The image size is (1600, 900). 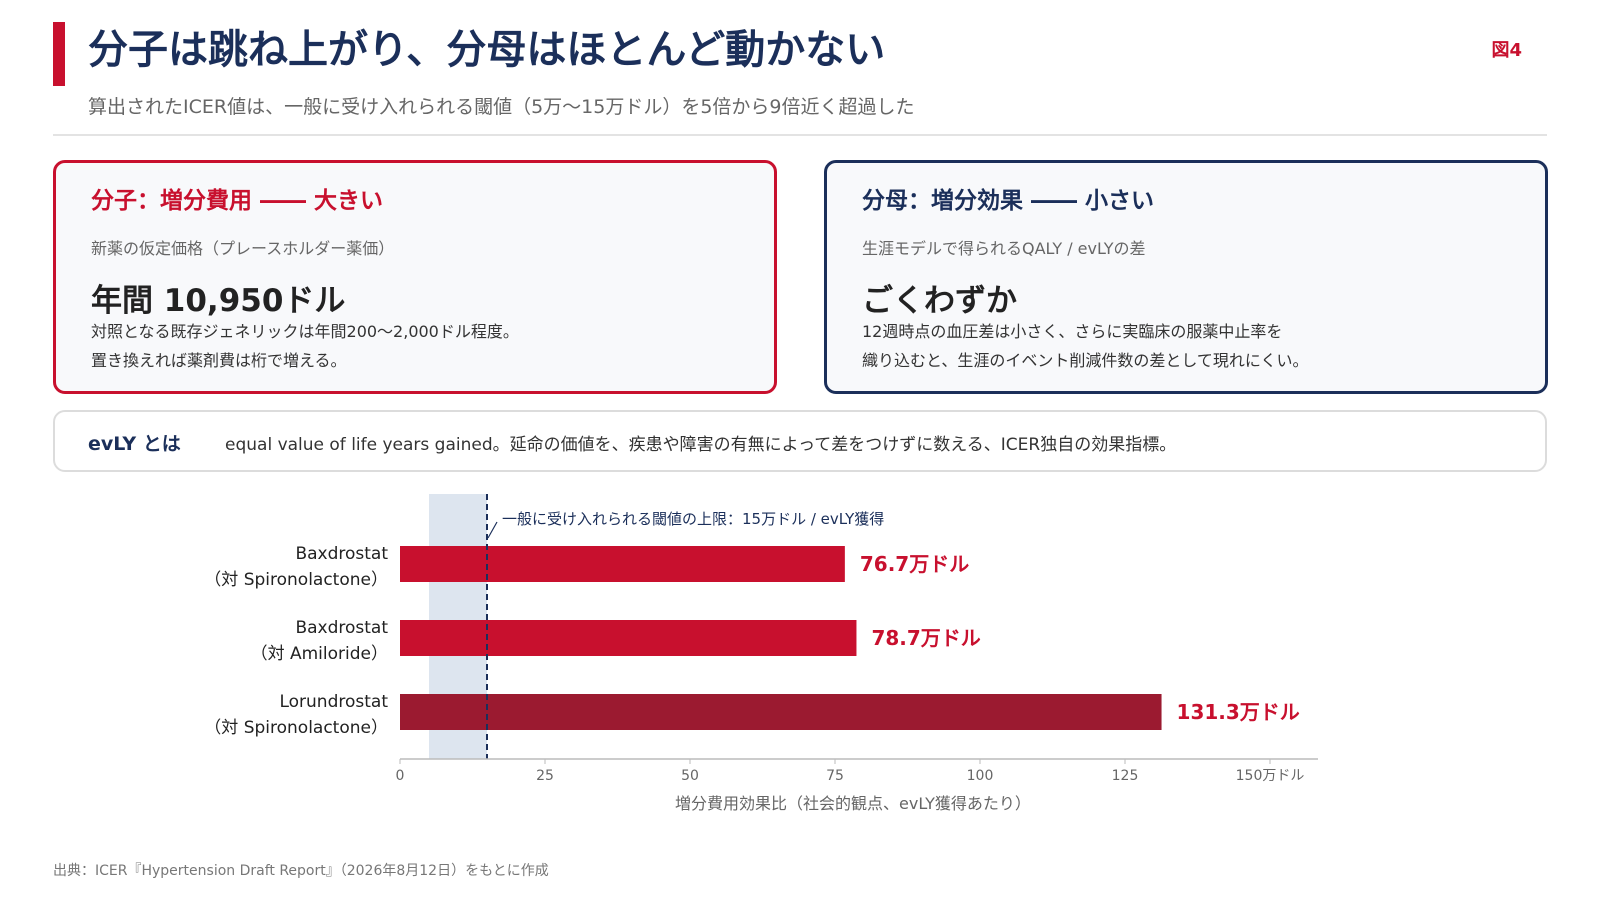 I want to click on x-tick-label-125: 125, so click(x=1125, y=776).